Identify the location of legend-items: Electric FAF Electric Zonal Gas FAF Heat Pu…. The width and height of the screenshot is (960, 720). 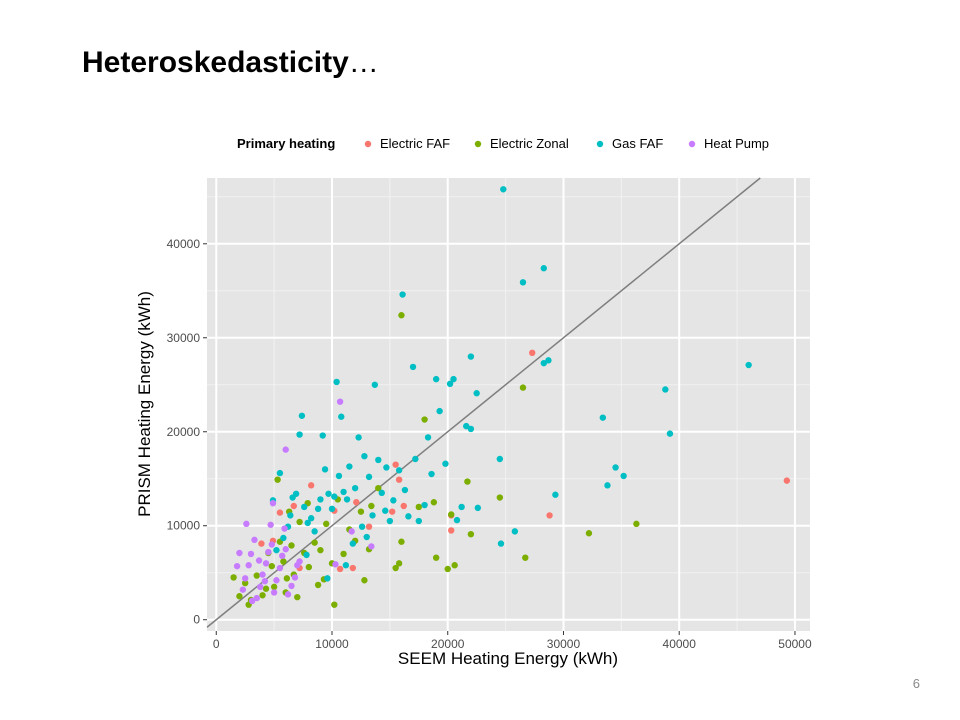
(566, 143).